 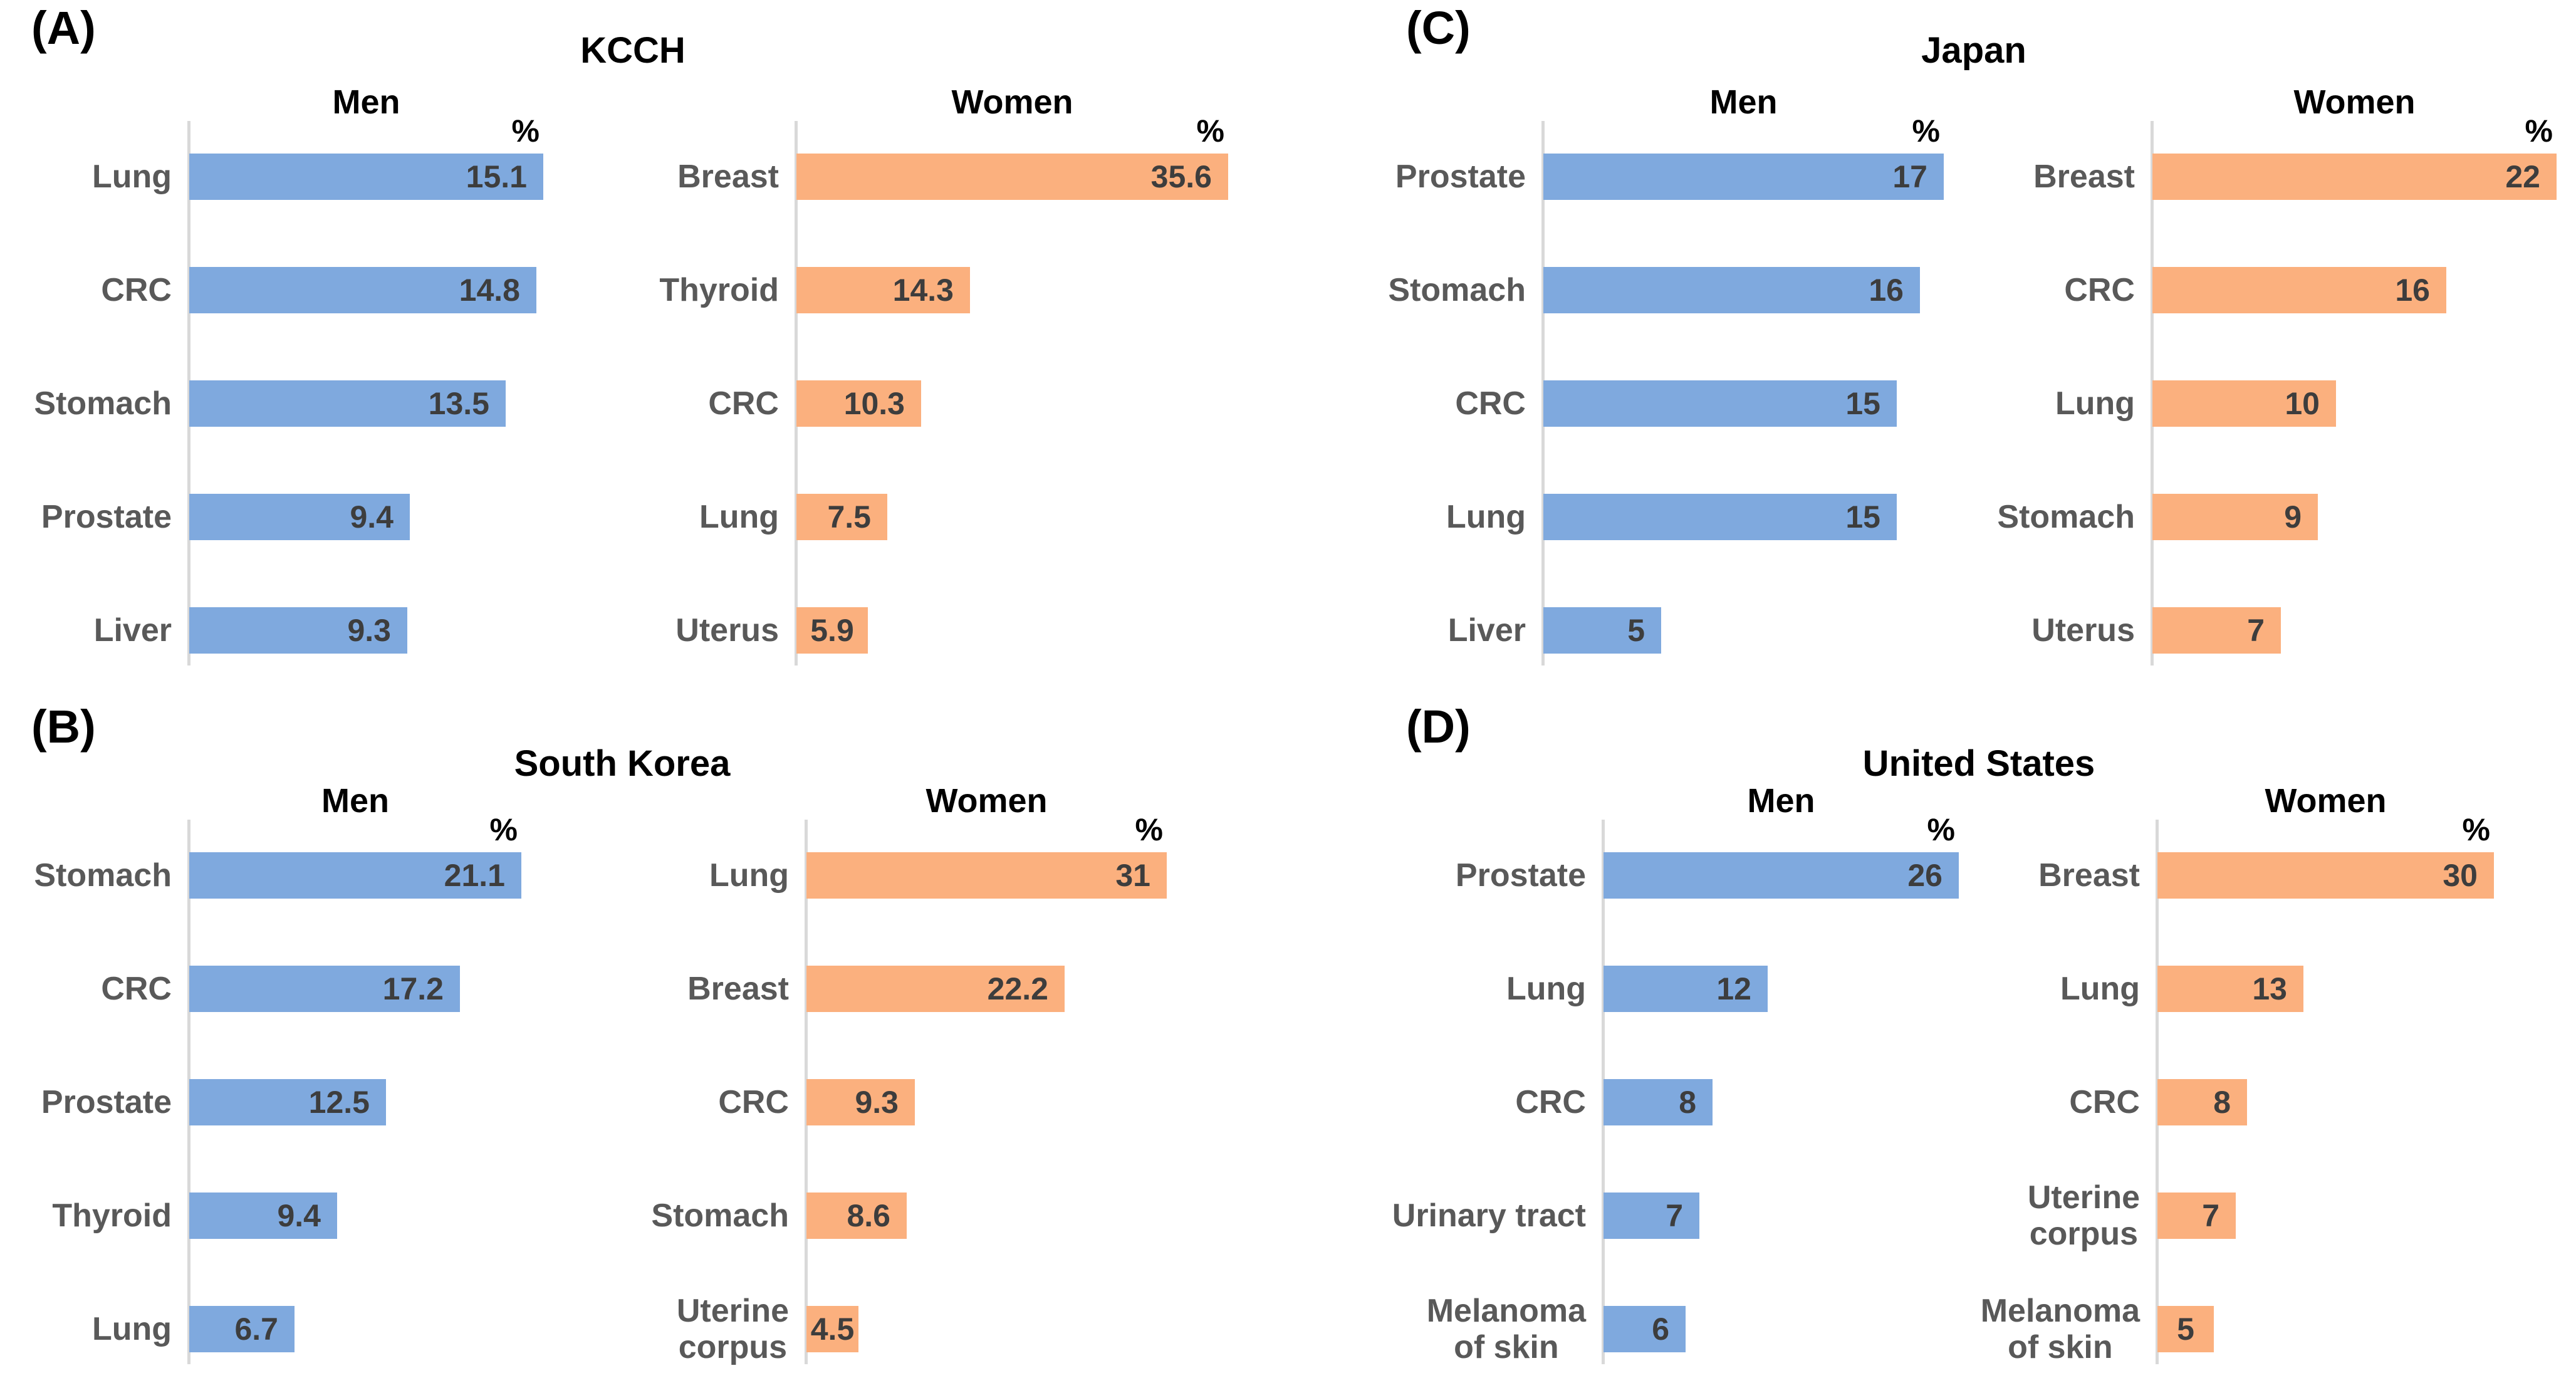 I want to click on bar-value: 4.5, so click(x=832, y=1329).